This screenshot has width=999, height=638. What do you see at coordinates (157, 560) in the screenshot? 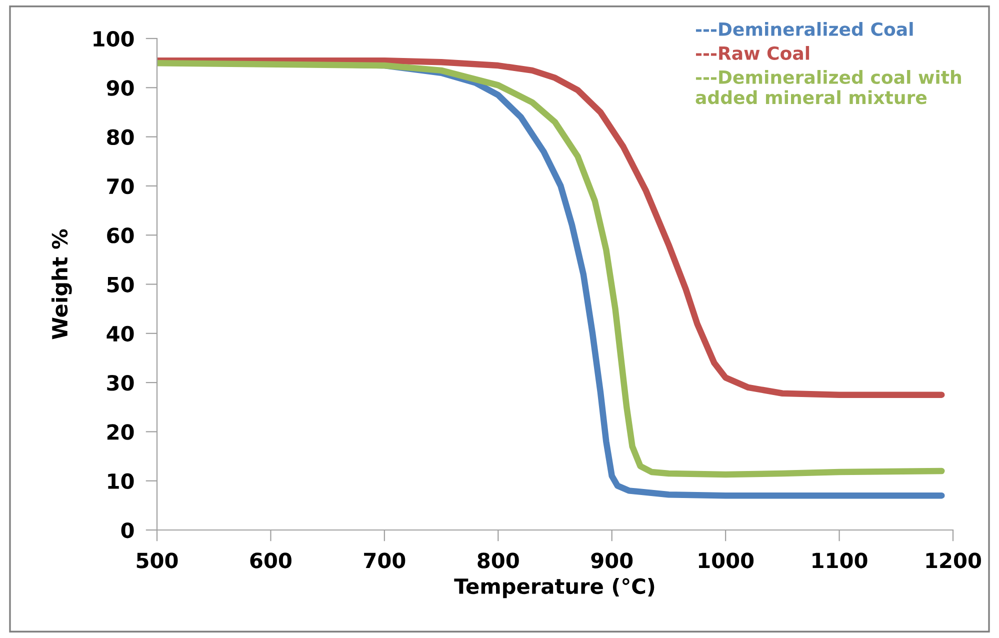
I see `x-tick-label: 500` at bounding box center [157, 560].